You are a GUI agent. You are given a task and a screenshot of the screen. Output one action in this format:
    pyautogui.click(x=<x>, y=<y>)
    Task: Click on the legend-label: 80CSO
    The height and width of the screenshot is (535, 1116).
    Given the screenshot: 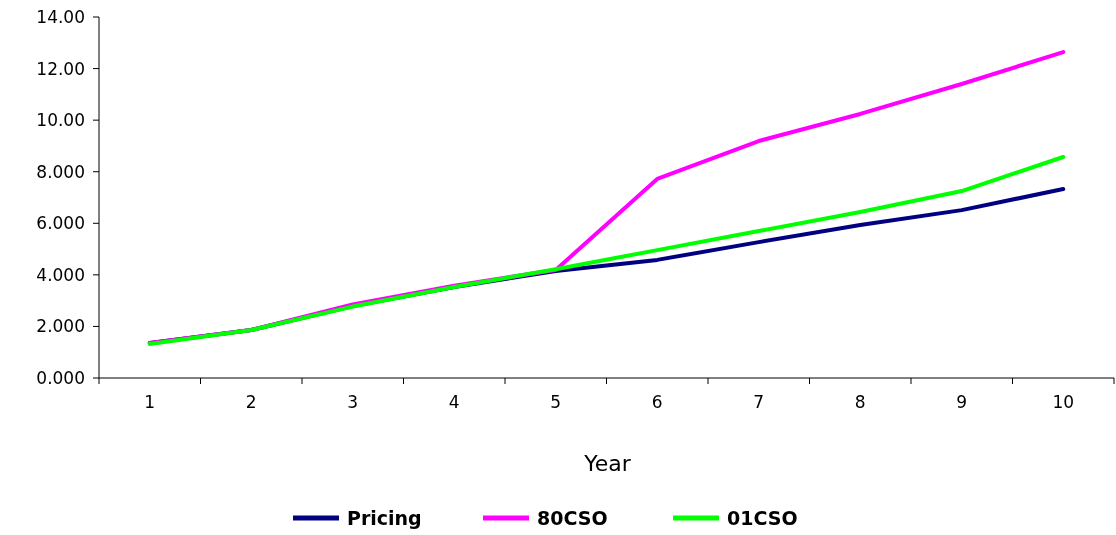 What is the action you would take?
    pyautogui.click(x=572, y=517)
    